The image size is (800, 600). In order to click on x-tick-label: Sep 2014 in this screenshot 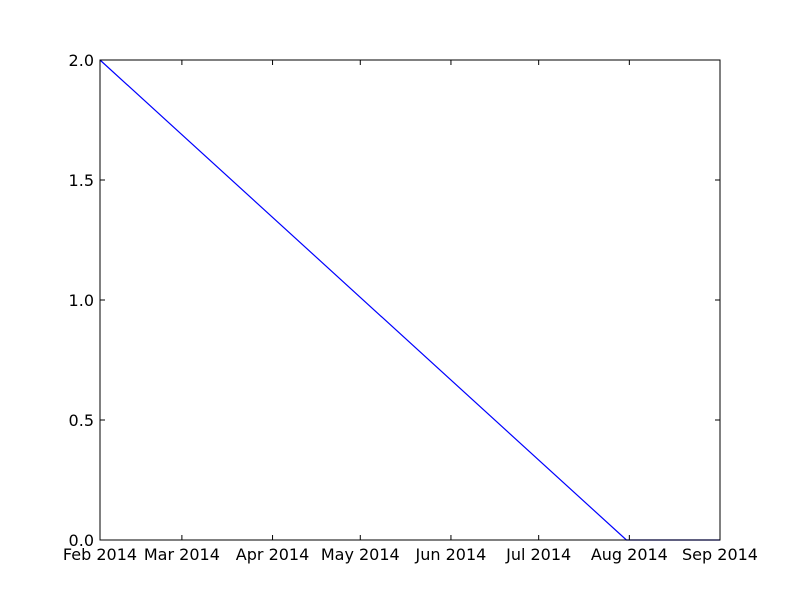, I will do `click(720, 554)`.